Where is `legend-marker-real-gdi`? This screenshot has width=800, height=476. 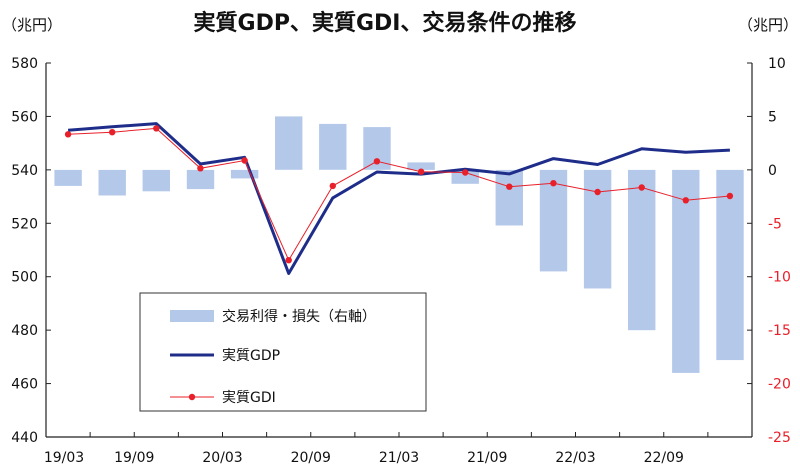
legend-marker-real-gdi is located at coordinates (192, 397).